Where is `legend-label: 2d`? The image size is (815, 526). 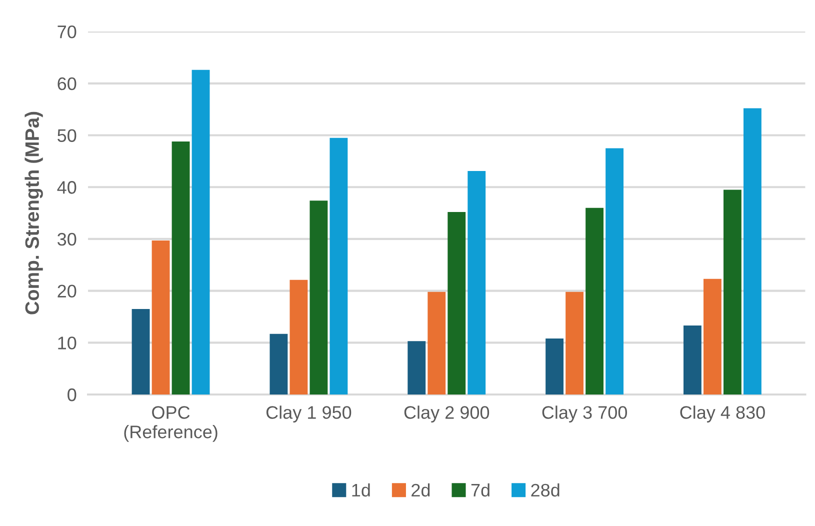
legend-label: 2d is located at coordinates (421, 490).